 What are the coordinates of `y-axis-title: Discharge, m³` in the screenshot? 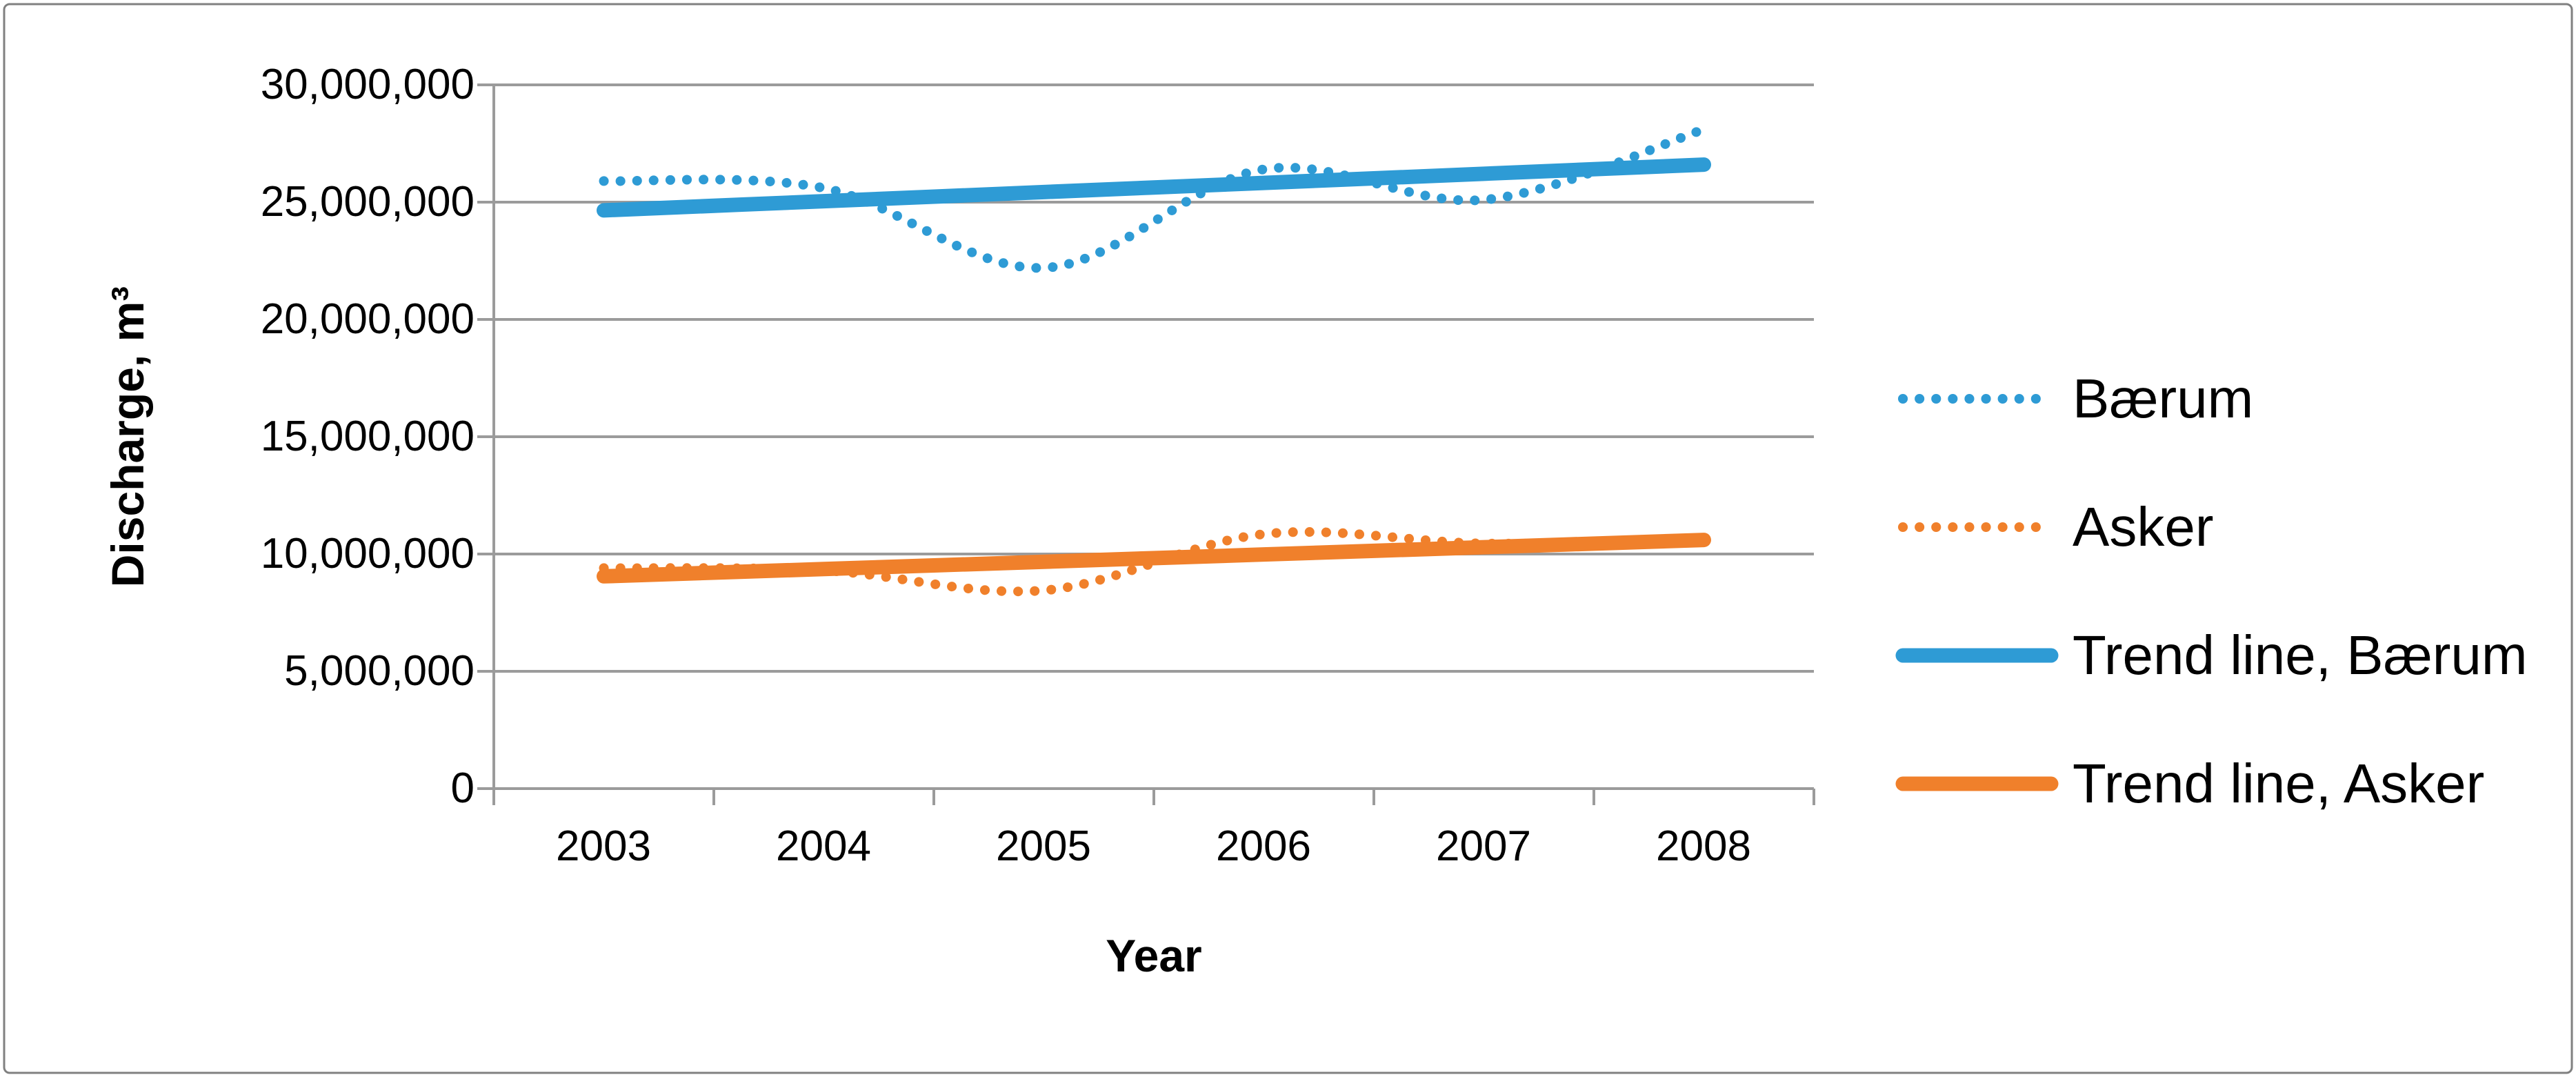 It's located at (128, 437).